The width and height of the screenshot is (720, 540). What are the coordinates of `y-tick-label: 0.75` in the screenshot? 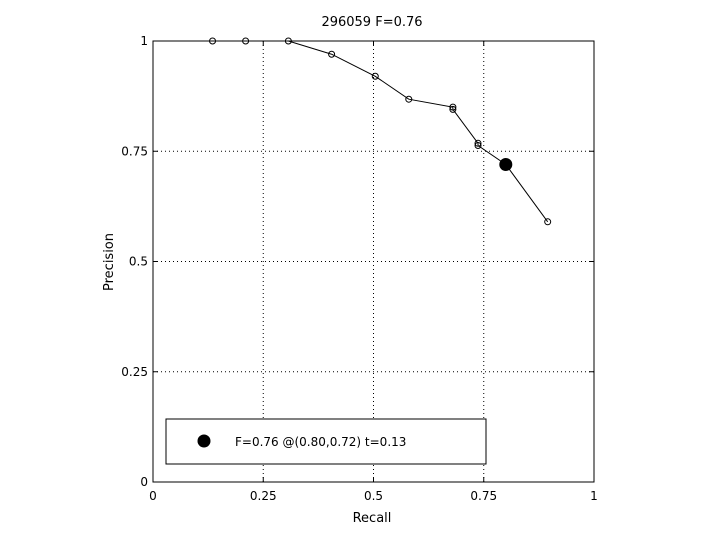 It's located at (134, 151).